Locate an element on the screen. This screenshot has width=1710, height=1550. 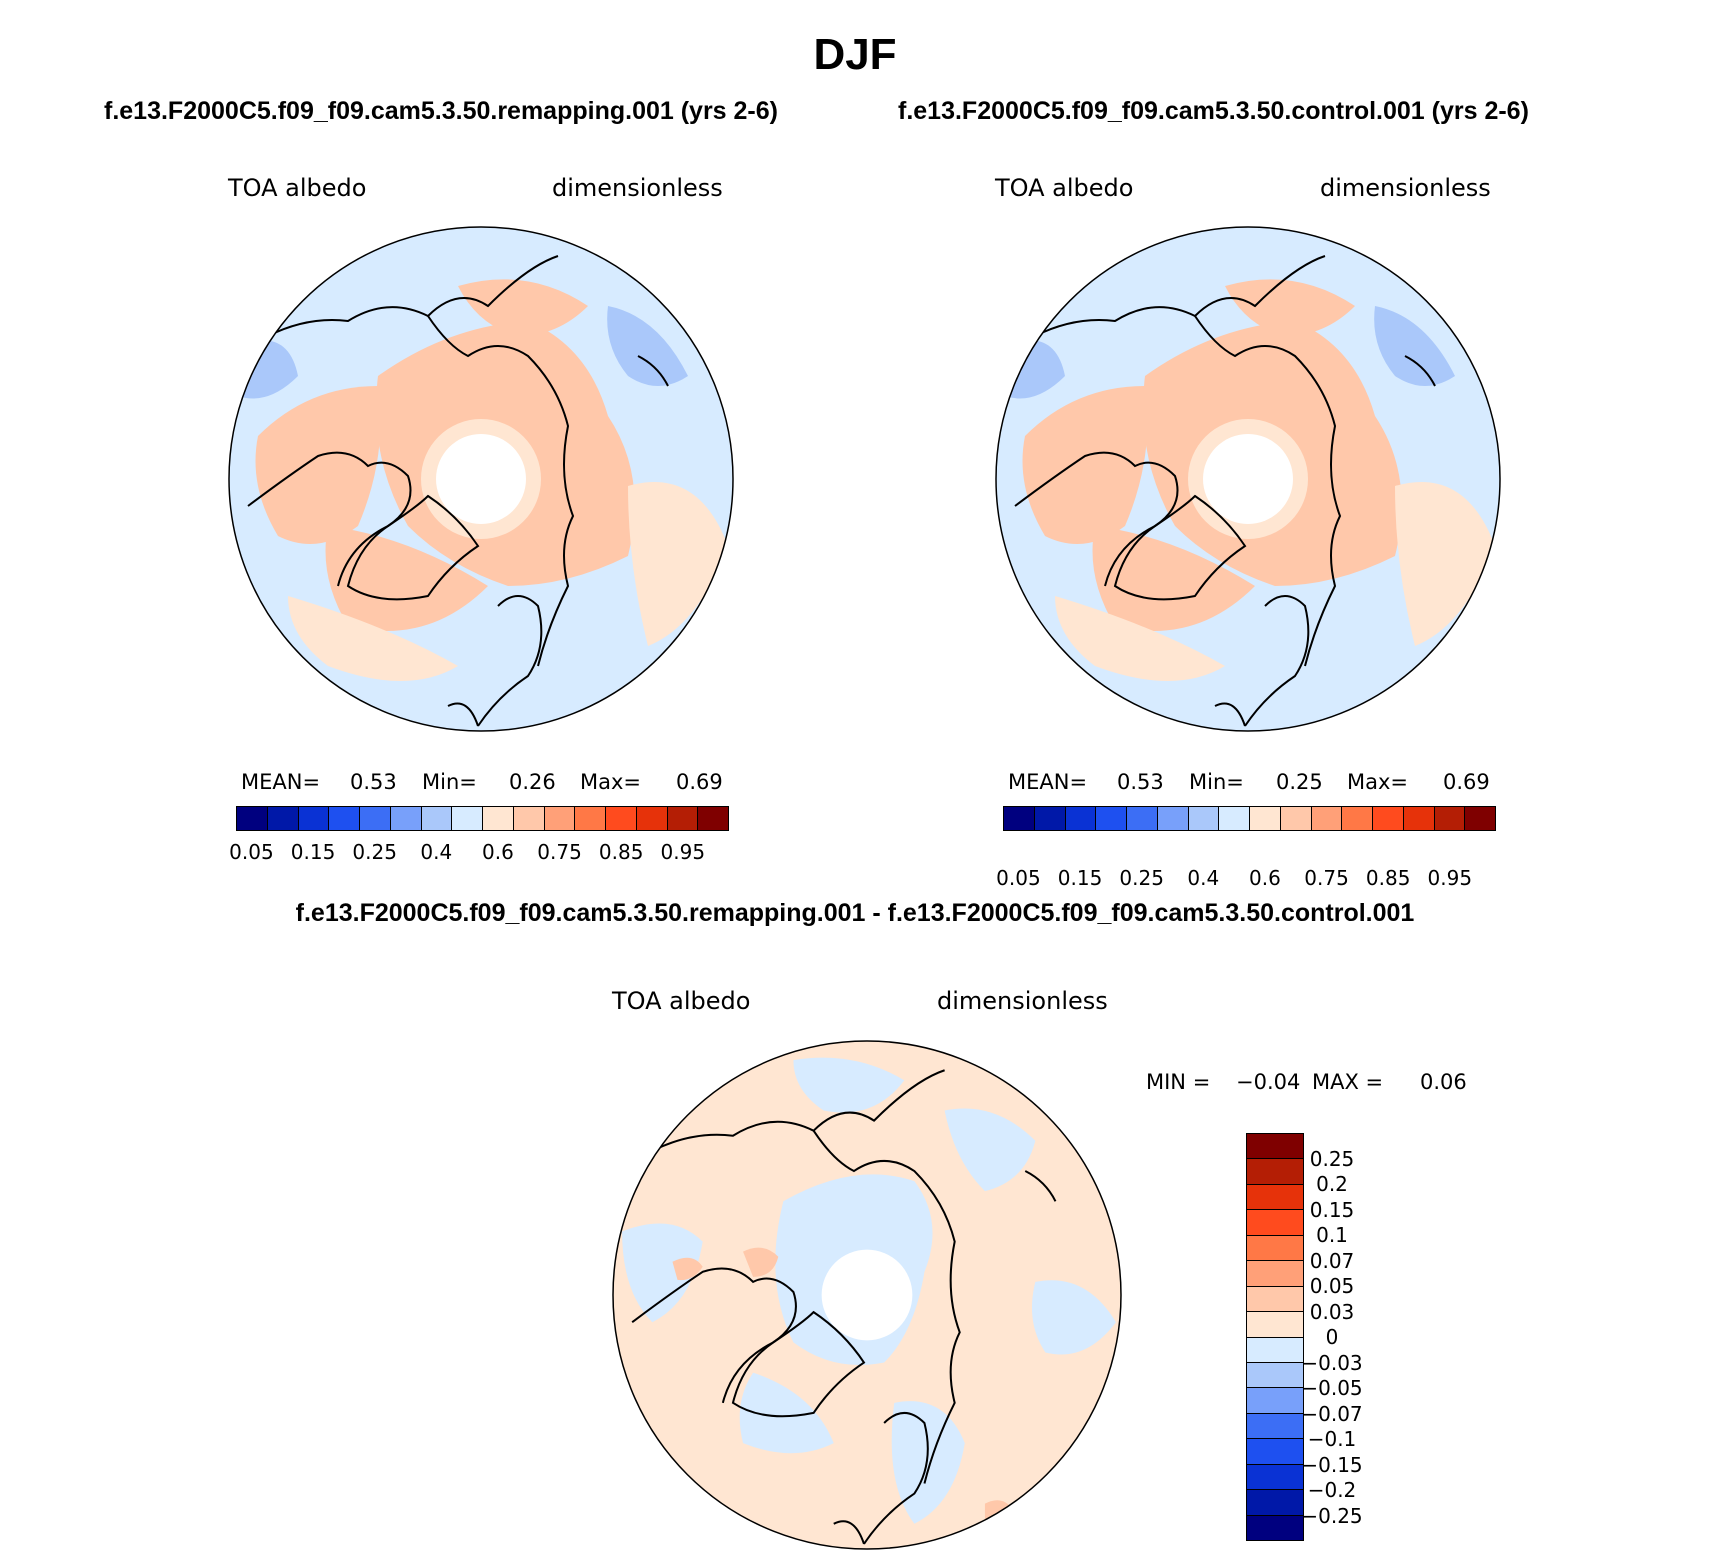
difference-variable: TOA albedo is located at coordinates (681, 1001).